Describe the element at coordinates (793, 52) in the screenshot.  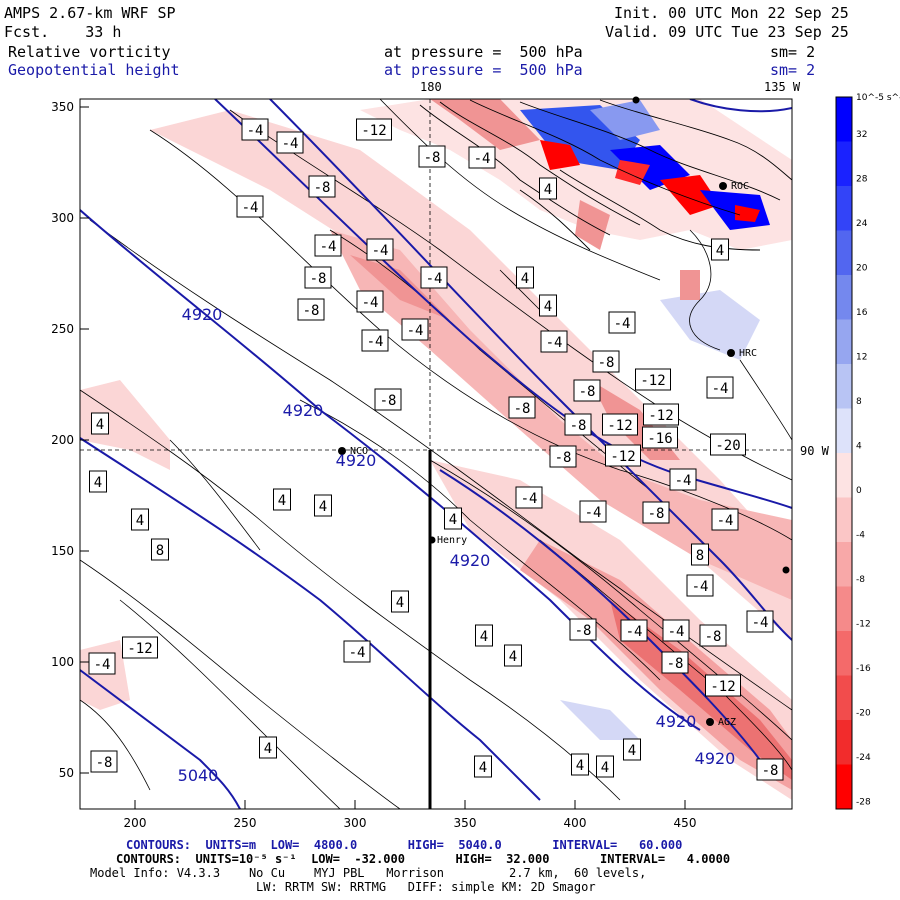
I see `field1-smoothing: sm= 2` at that location.